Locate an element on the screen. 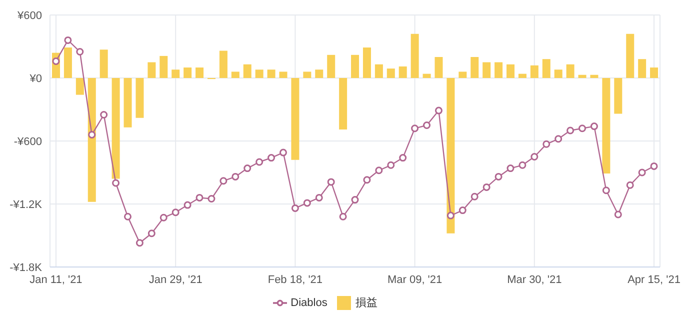  y-tick-label: -¥1.8K is located at coordinates (26, 268).